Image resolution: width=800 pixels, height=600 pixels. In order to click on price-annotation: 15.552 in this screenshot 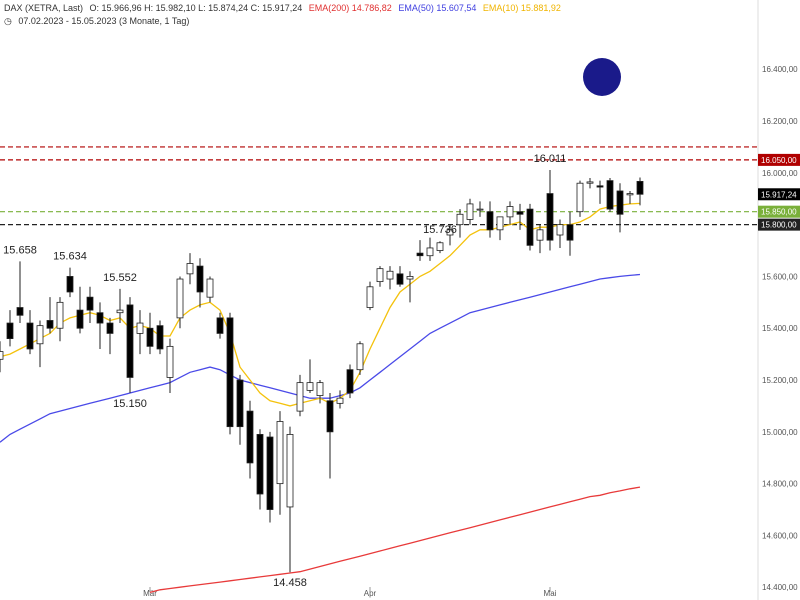, I will do `click(120, 278)`.